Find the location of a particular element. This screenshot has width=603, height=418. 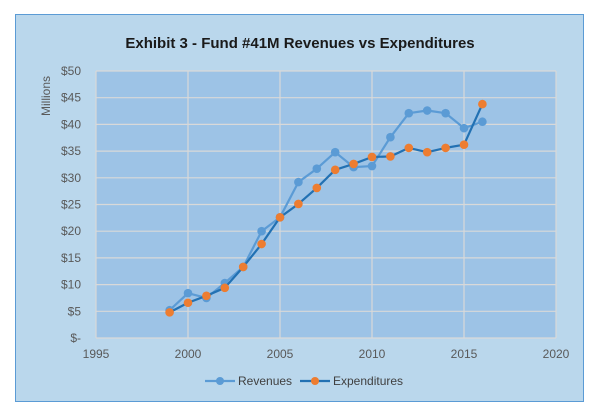

legend-item-revenues: Revenues is located at coordinates (248, 381).